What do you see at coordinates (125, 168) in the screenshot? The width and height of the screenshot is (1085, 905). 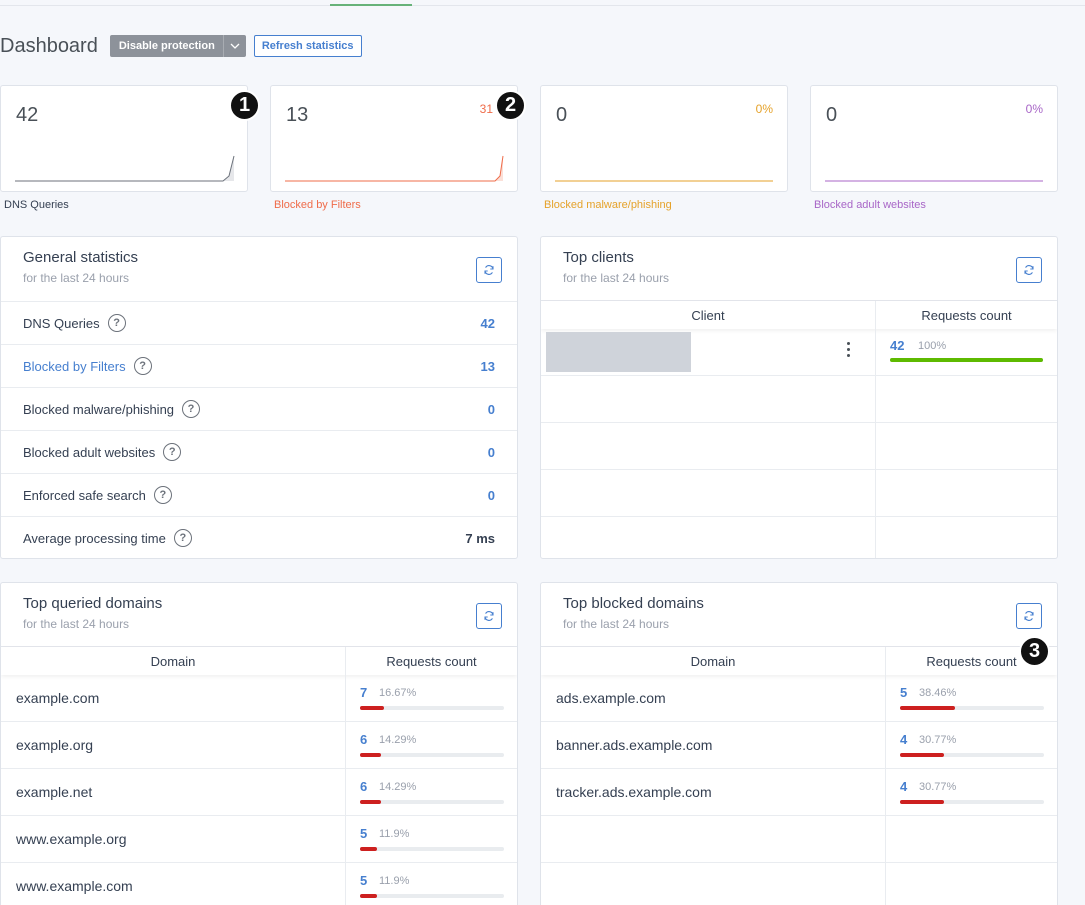 I see `dns-queries-sparkline` at bounding box center [125, 168].